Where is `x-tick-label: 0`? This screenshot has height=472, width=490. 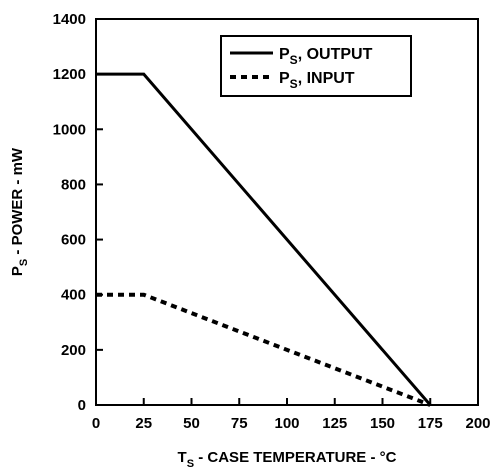
x-tick-label: 0 is located at coordinates (96, 423).